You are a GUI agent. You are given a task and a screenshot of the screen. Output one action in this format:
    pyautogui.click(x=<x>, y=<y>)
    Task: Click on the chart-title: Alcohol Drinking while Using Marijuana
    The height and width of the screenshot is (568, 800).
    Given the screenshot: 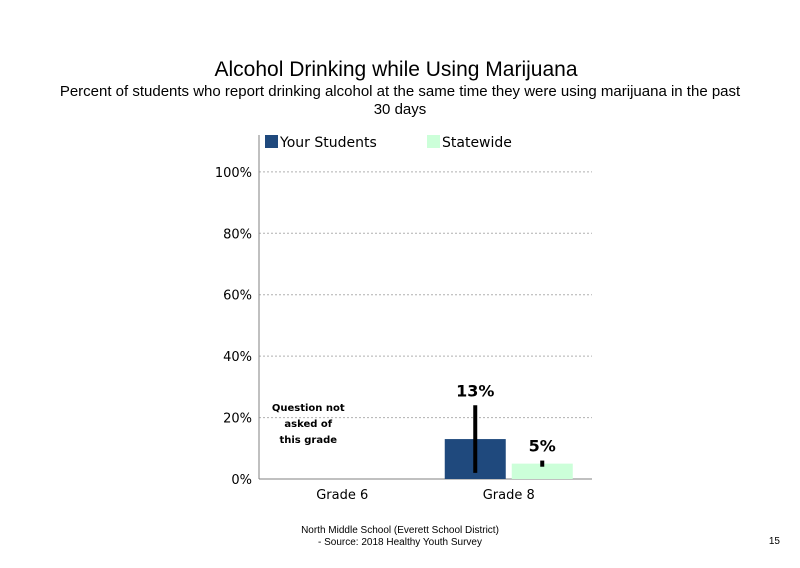 What is the action you would take?
    pyautogui.click(x=396, y=69)
    